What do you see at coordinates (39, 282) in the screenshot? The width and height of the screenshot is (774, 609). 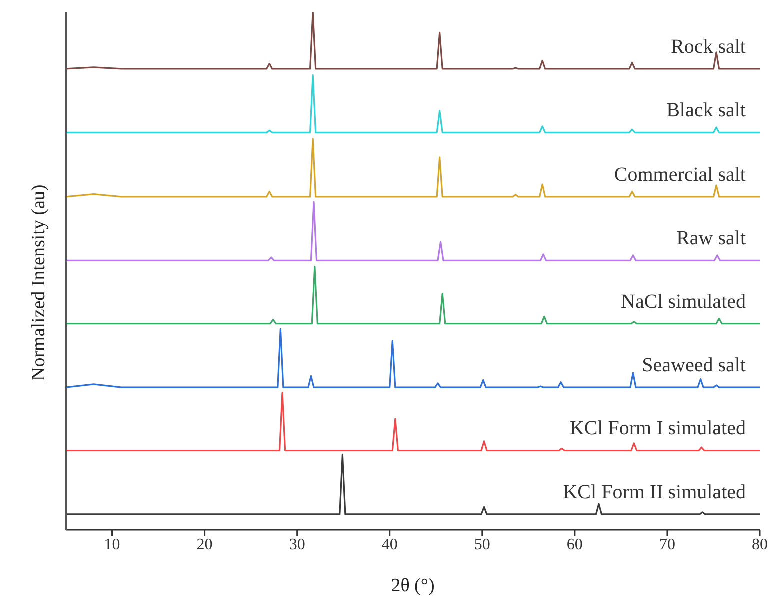 I see `y-axis-title: Normalized Intensity (au)` at bounding box center [39, 282].